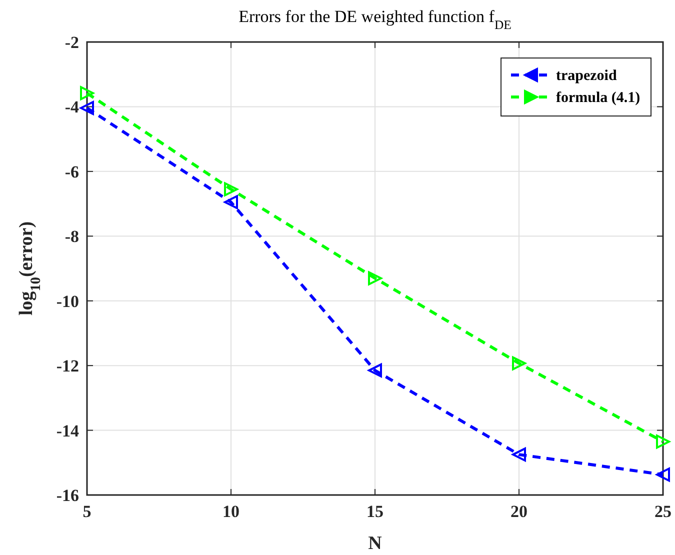  What do you see at coordinates (71, 236) in the screenshot?
I see `y-tick-label: -8` at bounding box center [71, 236].